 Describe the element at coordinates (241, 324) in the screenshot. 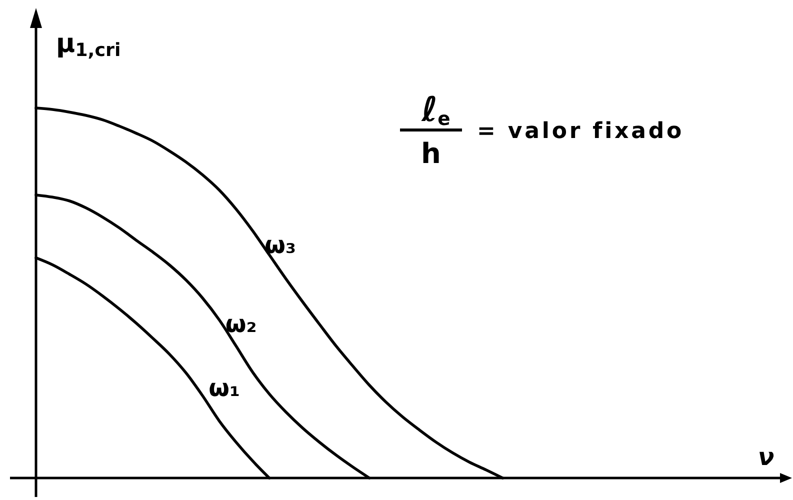

I see `series-label: ω₂` at that location.